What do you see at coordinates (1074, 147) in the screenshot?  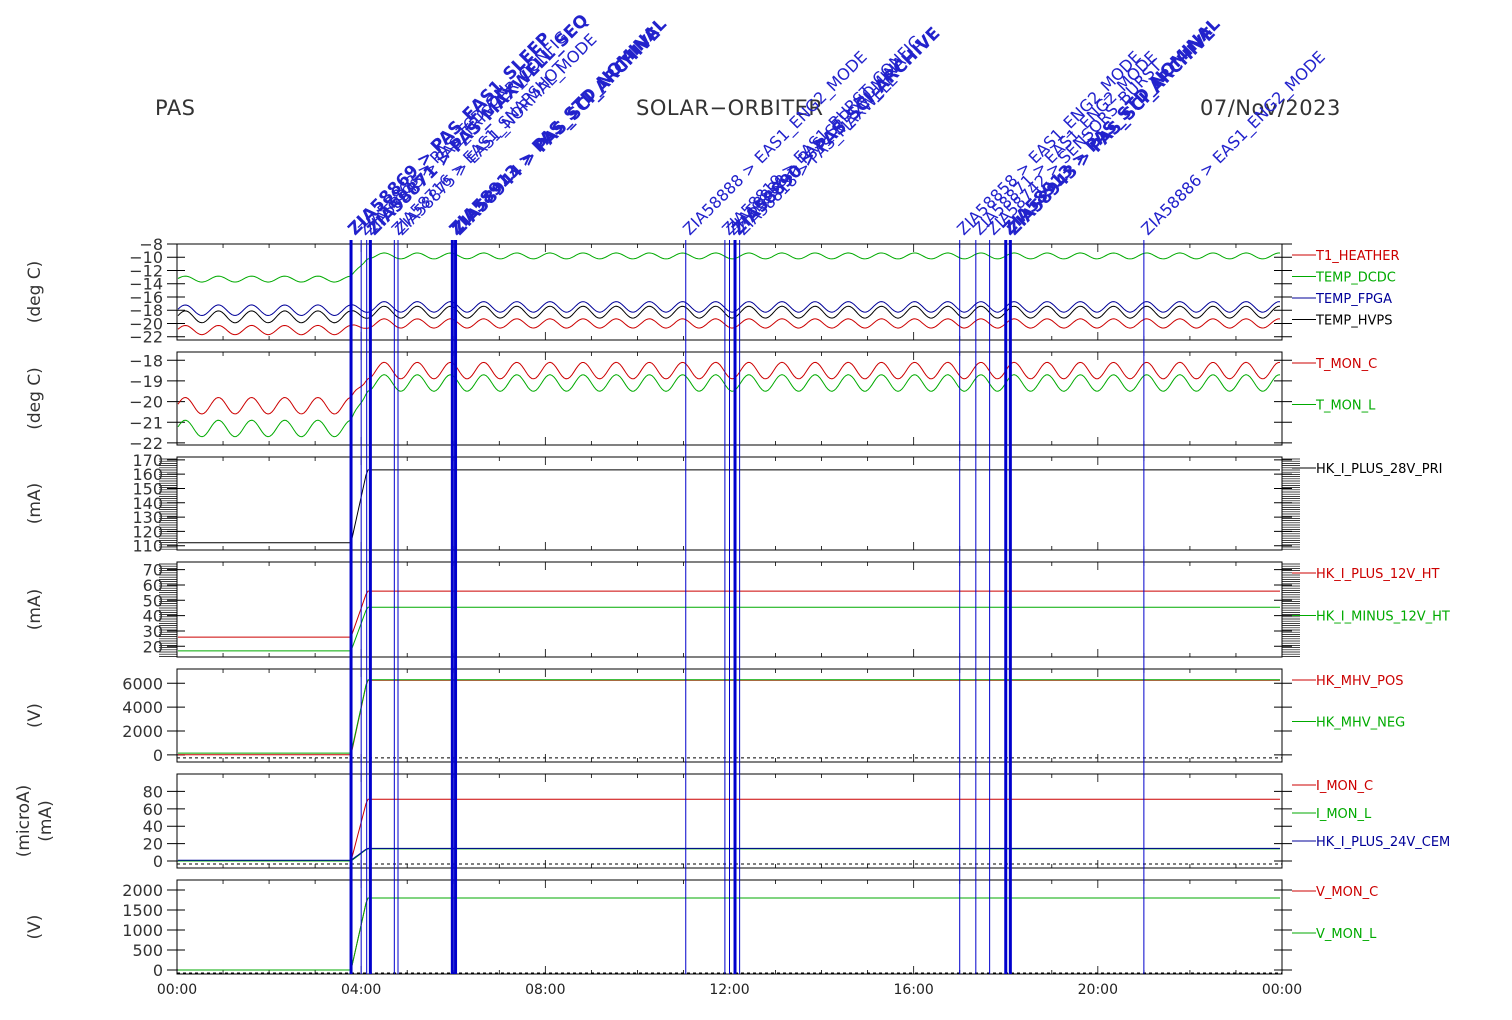 I see `event-marker-label: ZIA58742 > SENSORS_BURST` at bounding box center [1074, 147].